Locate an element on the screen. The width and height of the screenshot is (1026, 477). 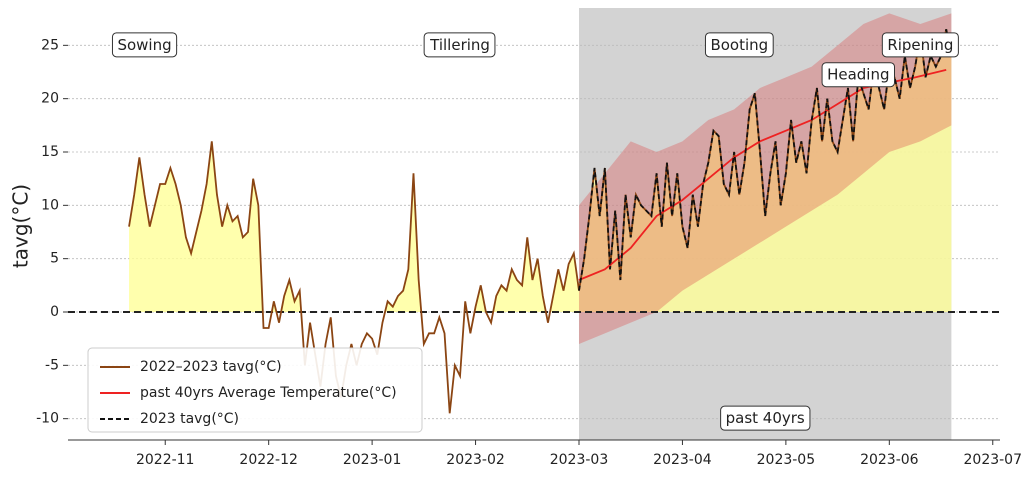
x-tick-label: 2023-06 is located at coordinates (889, 460).